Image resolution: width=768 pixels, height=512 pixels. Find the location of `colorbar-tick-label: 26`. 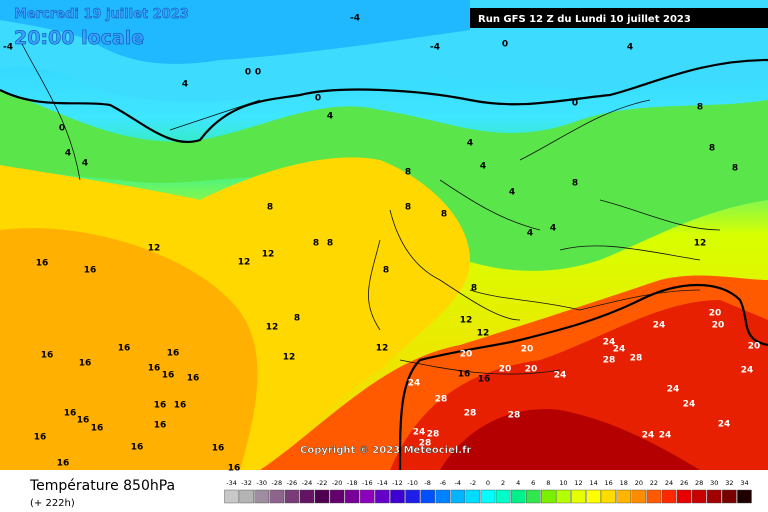

colorbar-tick-label: 26 is located at coordinates (684, 483).